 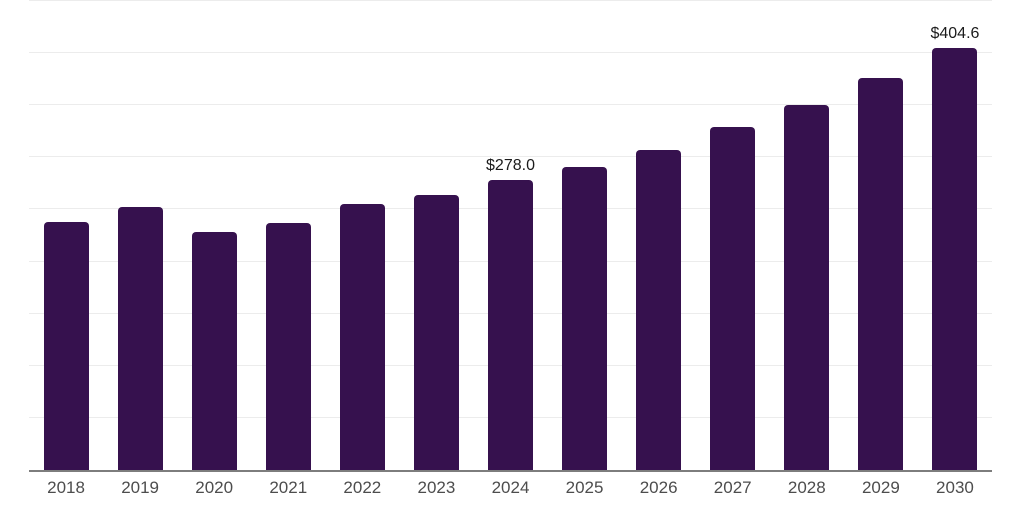 I want to click on x-tick-label-2026: 2026, so click(x=658, y=487).